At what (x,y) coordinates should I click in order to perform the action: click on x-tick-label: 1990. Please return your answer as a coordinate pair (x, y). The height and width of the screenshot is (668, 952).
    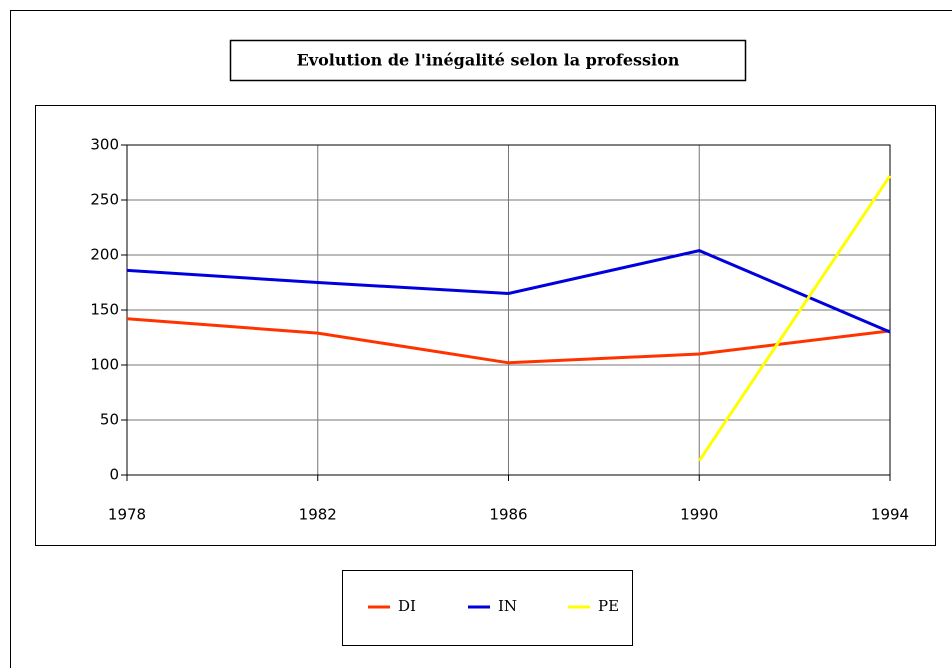
    Looking at the image, I should click on (699, 515).